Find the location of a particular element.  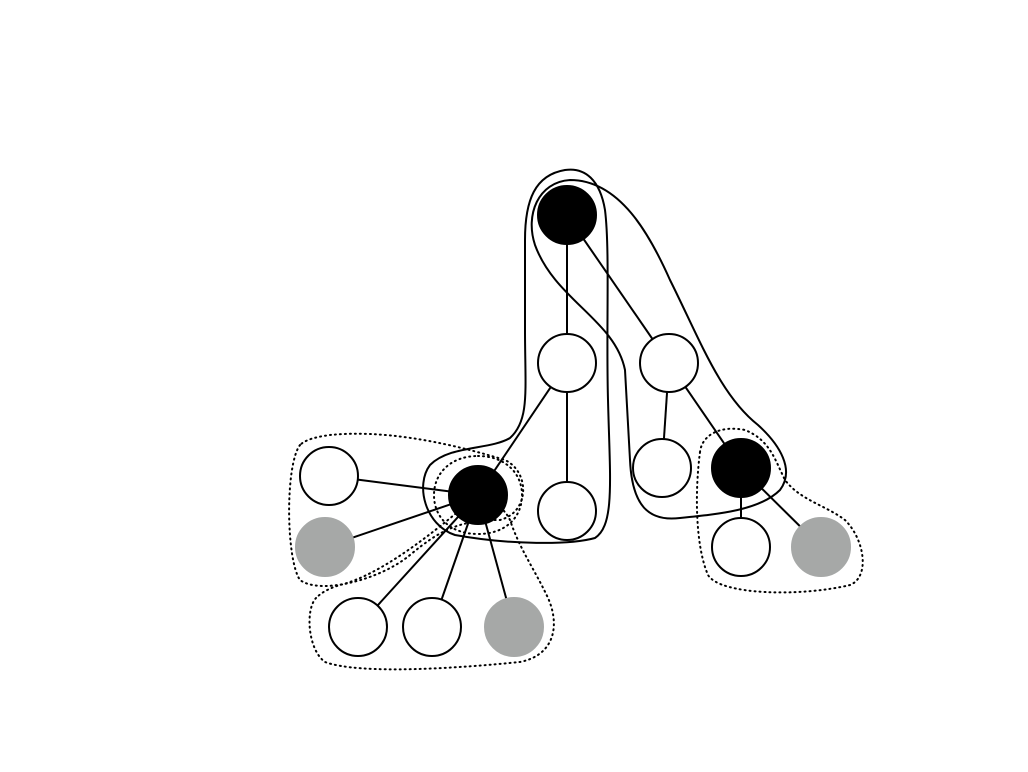

edge-n2-n4 is located at coordinates (522, 429).